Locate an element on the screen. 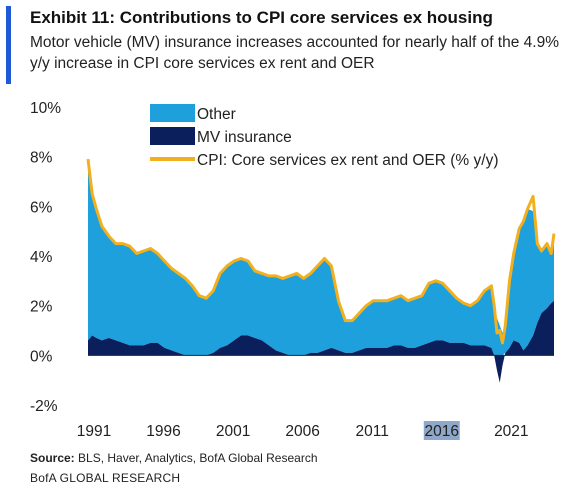  y-tick-label: 4% is located at coordinates (41, 257).